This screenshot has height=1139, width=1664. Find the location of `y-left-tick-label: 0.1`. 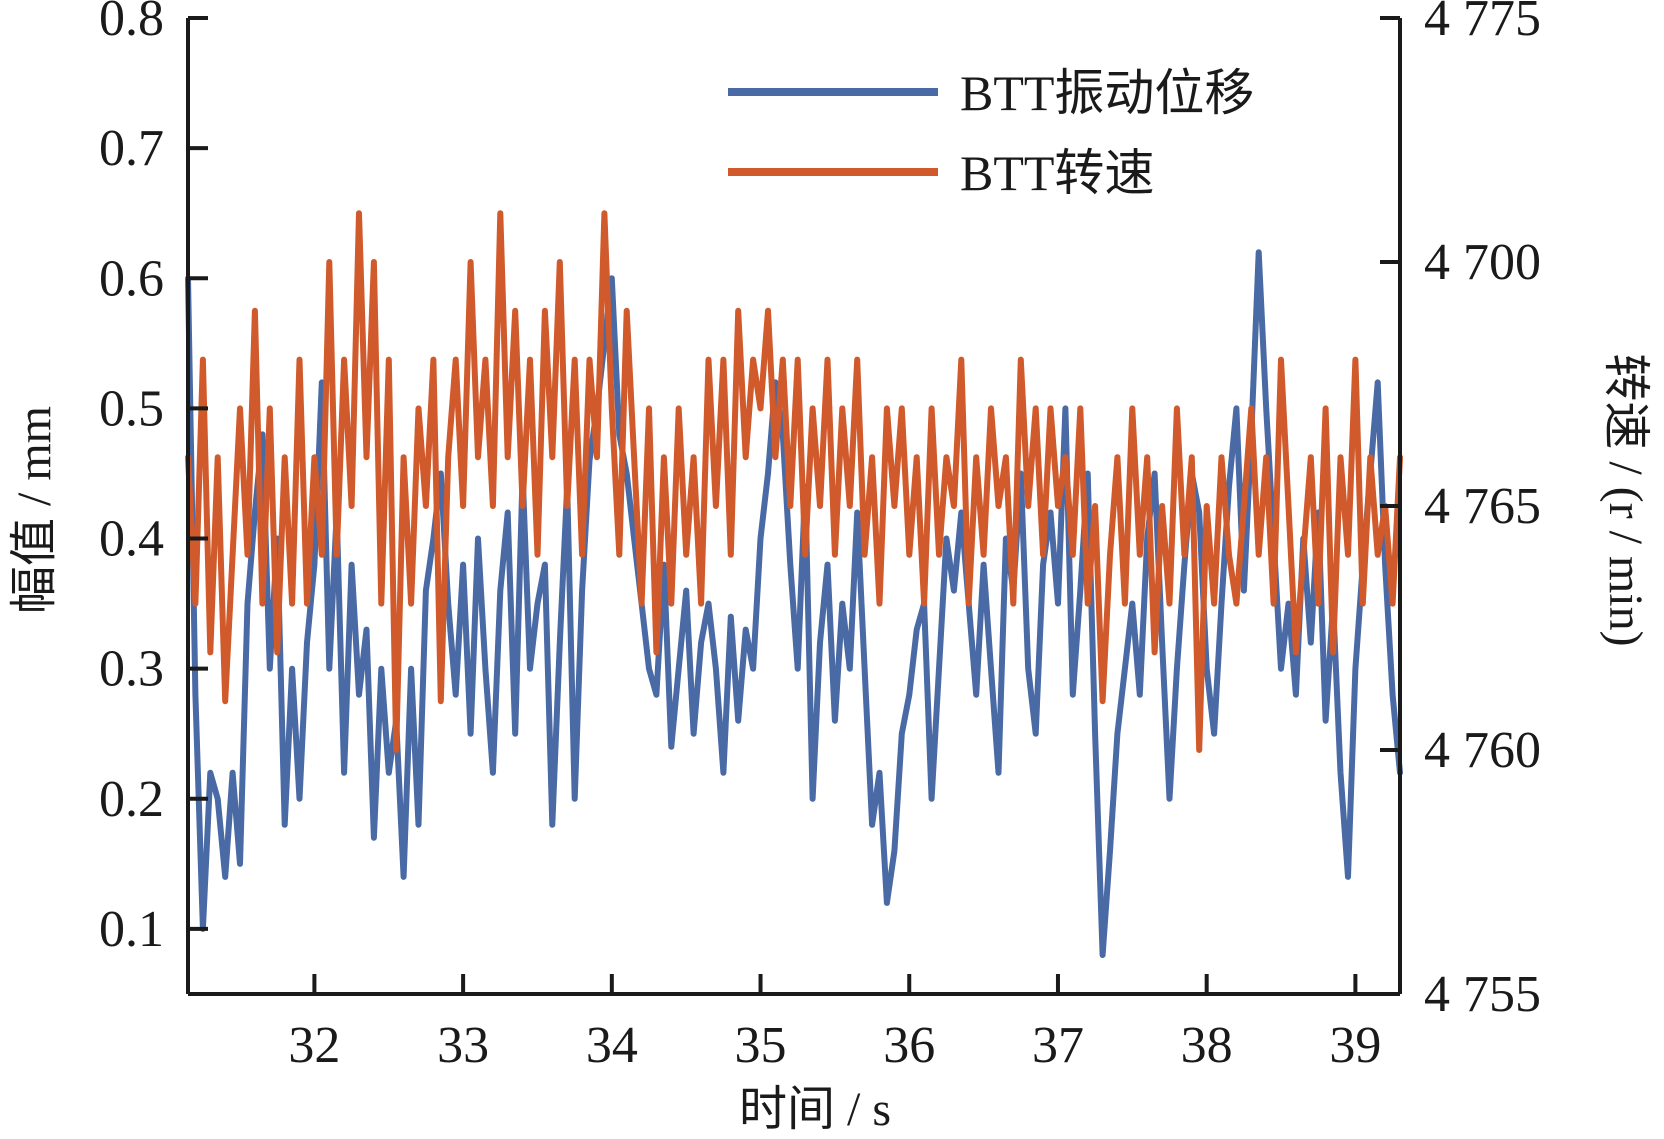

y-left-tick-label: 0.1 is located at coordinates (131, 929).